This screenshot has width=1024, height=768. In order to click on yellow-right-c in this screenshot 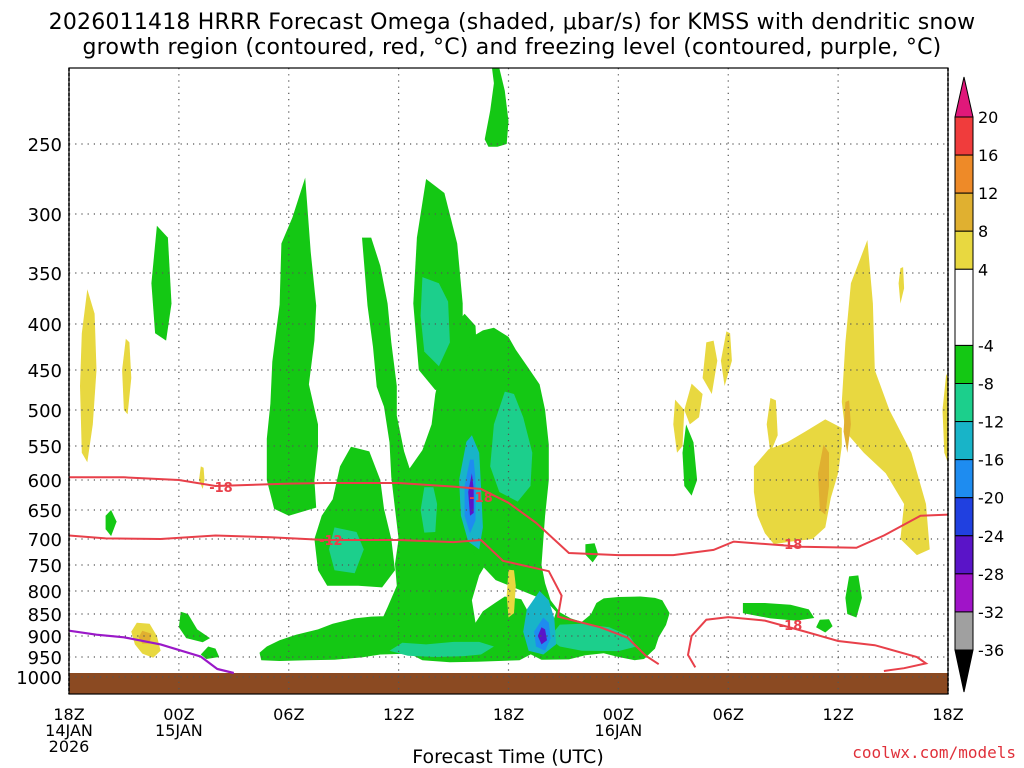, I will do `click(710, 367)`.